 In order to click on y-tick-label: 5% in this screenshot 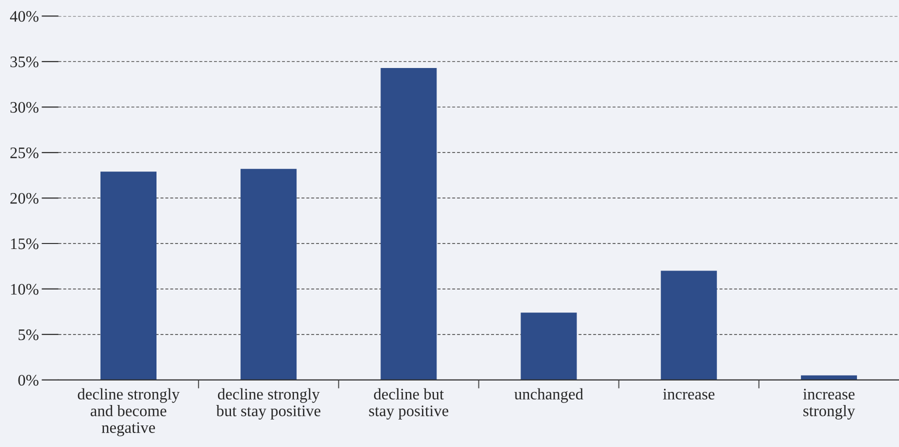, I will do `click(28, 334)`.